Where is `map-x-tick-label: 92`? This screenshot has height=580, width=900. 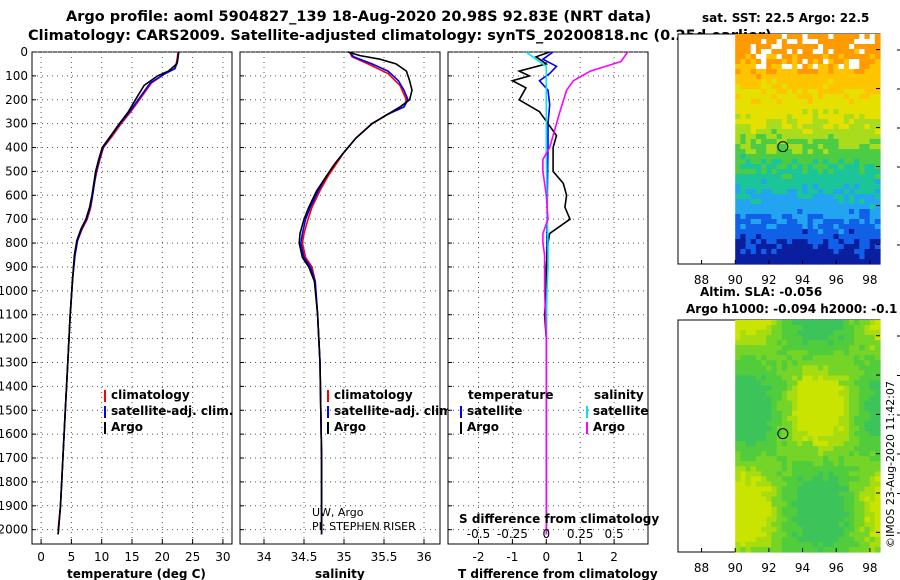 map-x-tick-label: 92 is located at coordinates (768, 568).